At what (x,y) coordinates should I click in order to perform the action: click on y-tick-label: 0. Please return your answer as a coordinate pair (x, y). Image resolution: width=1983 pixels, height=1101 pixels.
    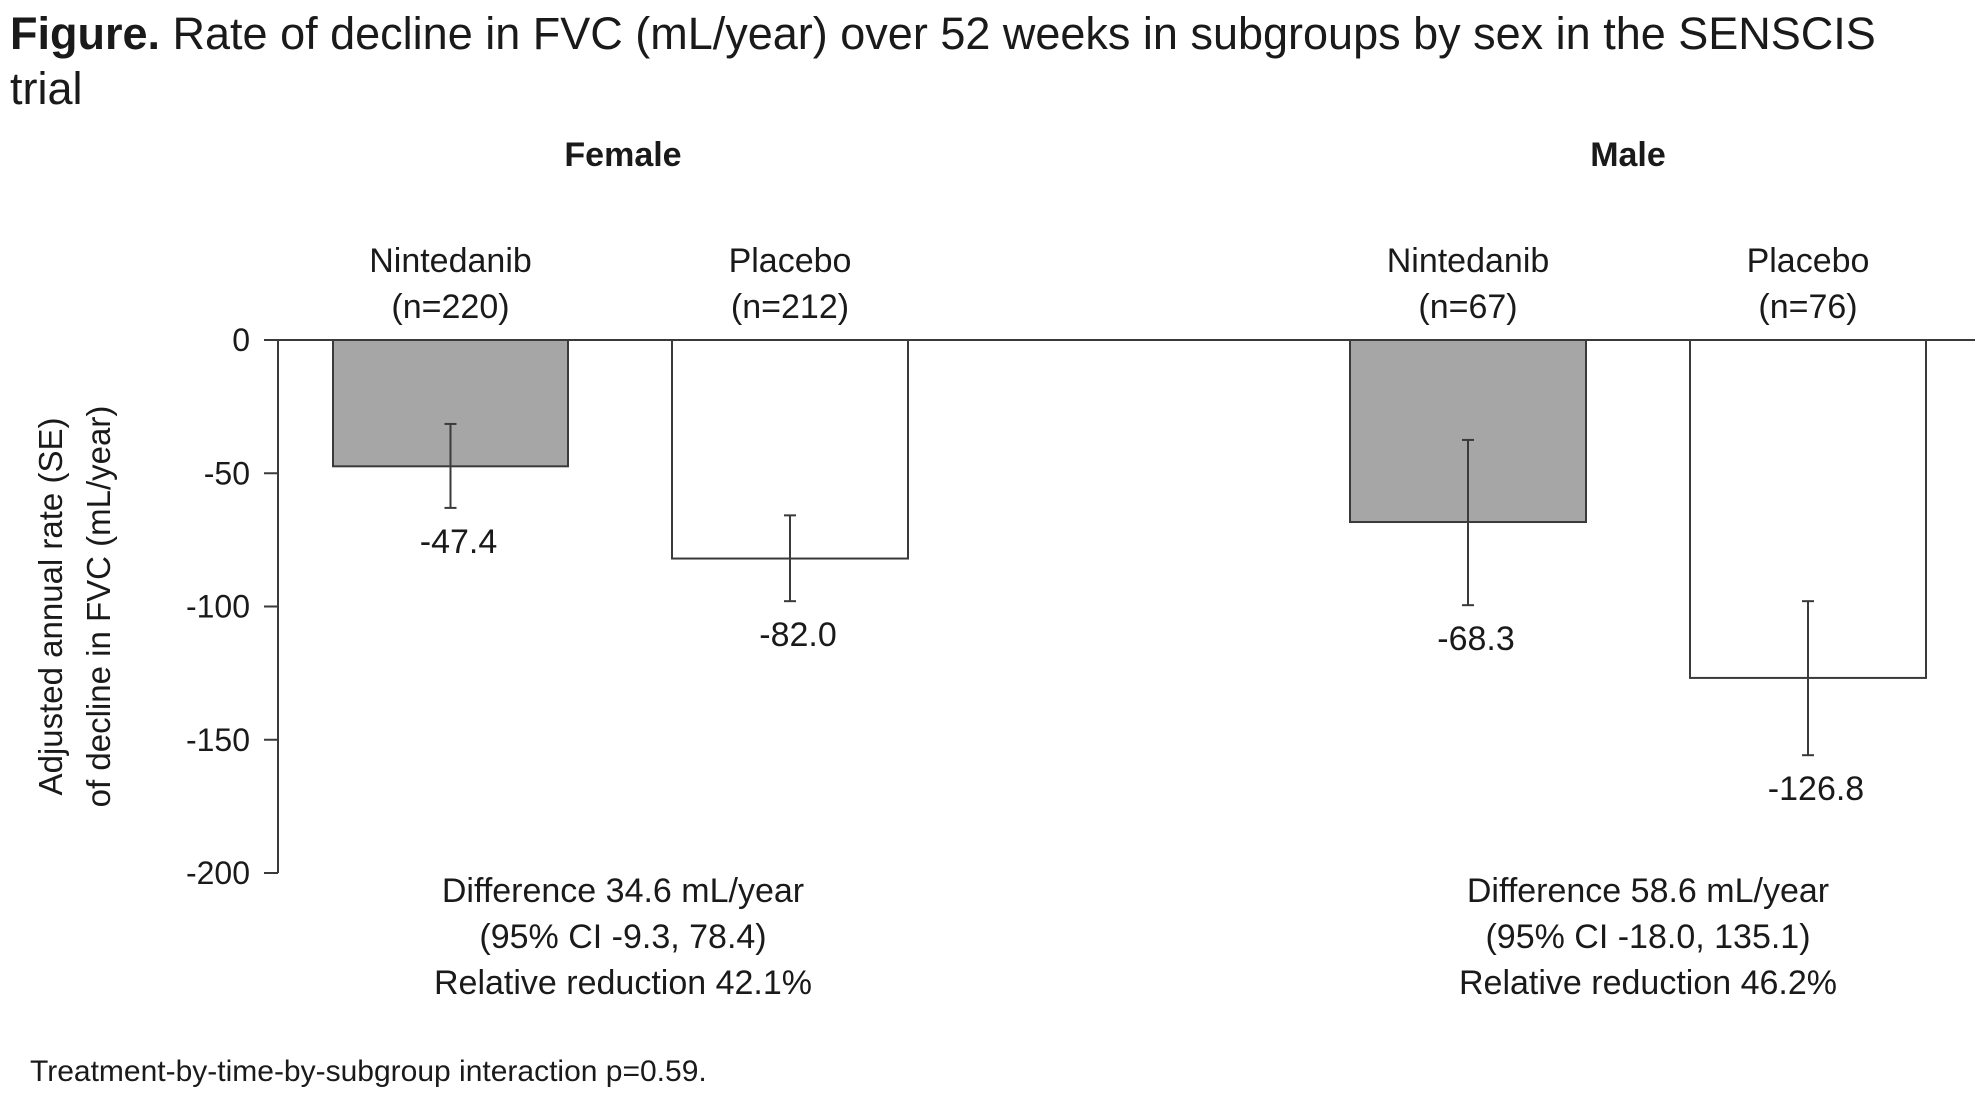
    Looking at the image, I should click on (241, 340).